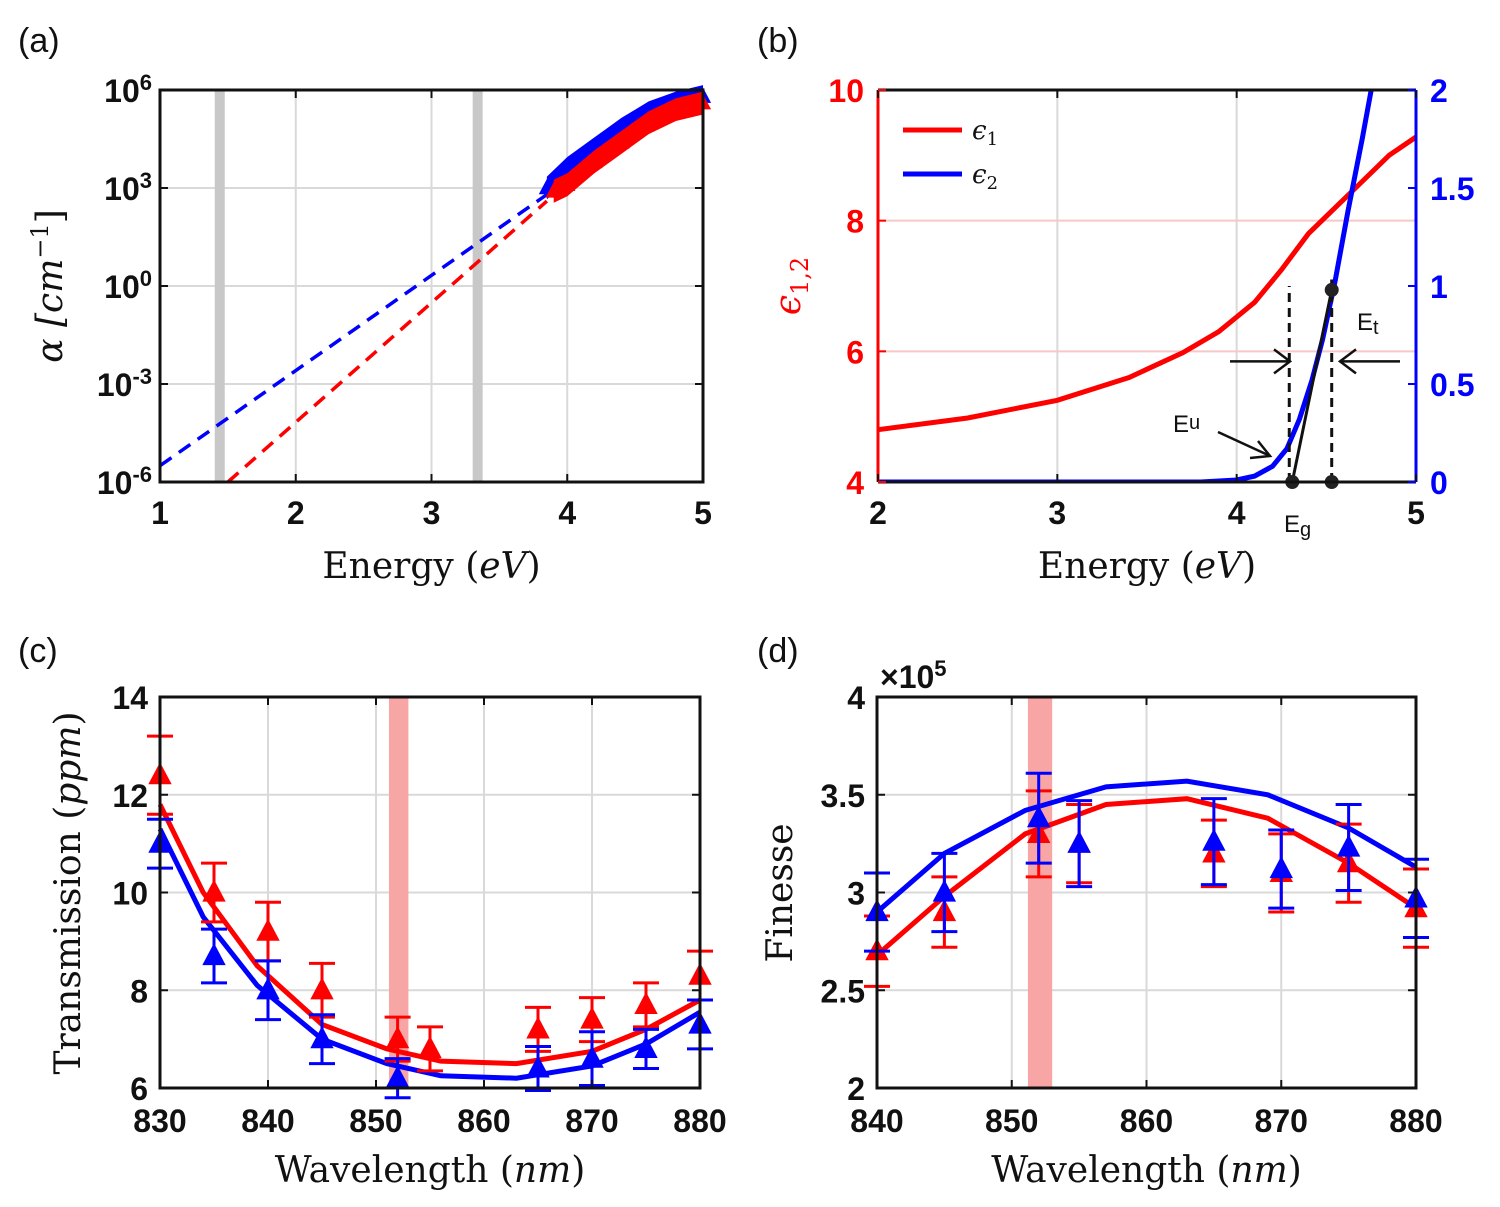 The width and height of the screenshot is (1500, 1207). Describe the element at coordinates (1452, 385) in the screenshot. I see `y-right-tick-label: 0.5` at that location.